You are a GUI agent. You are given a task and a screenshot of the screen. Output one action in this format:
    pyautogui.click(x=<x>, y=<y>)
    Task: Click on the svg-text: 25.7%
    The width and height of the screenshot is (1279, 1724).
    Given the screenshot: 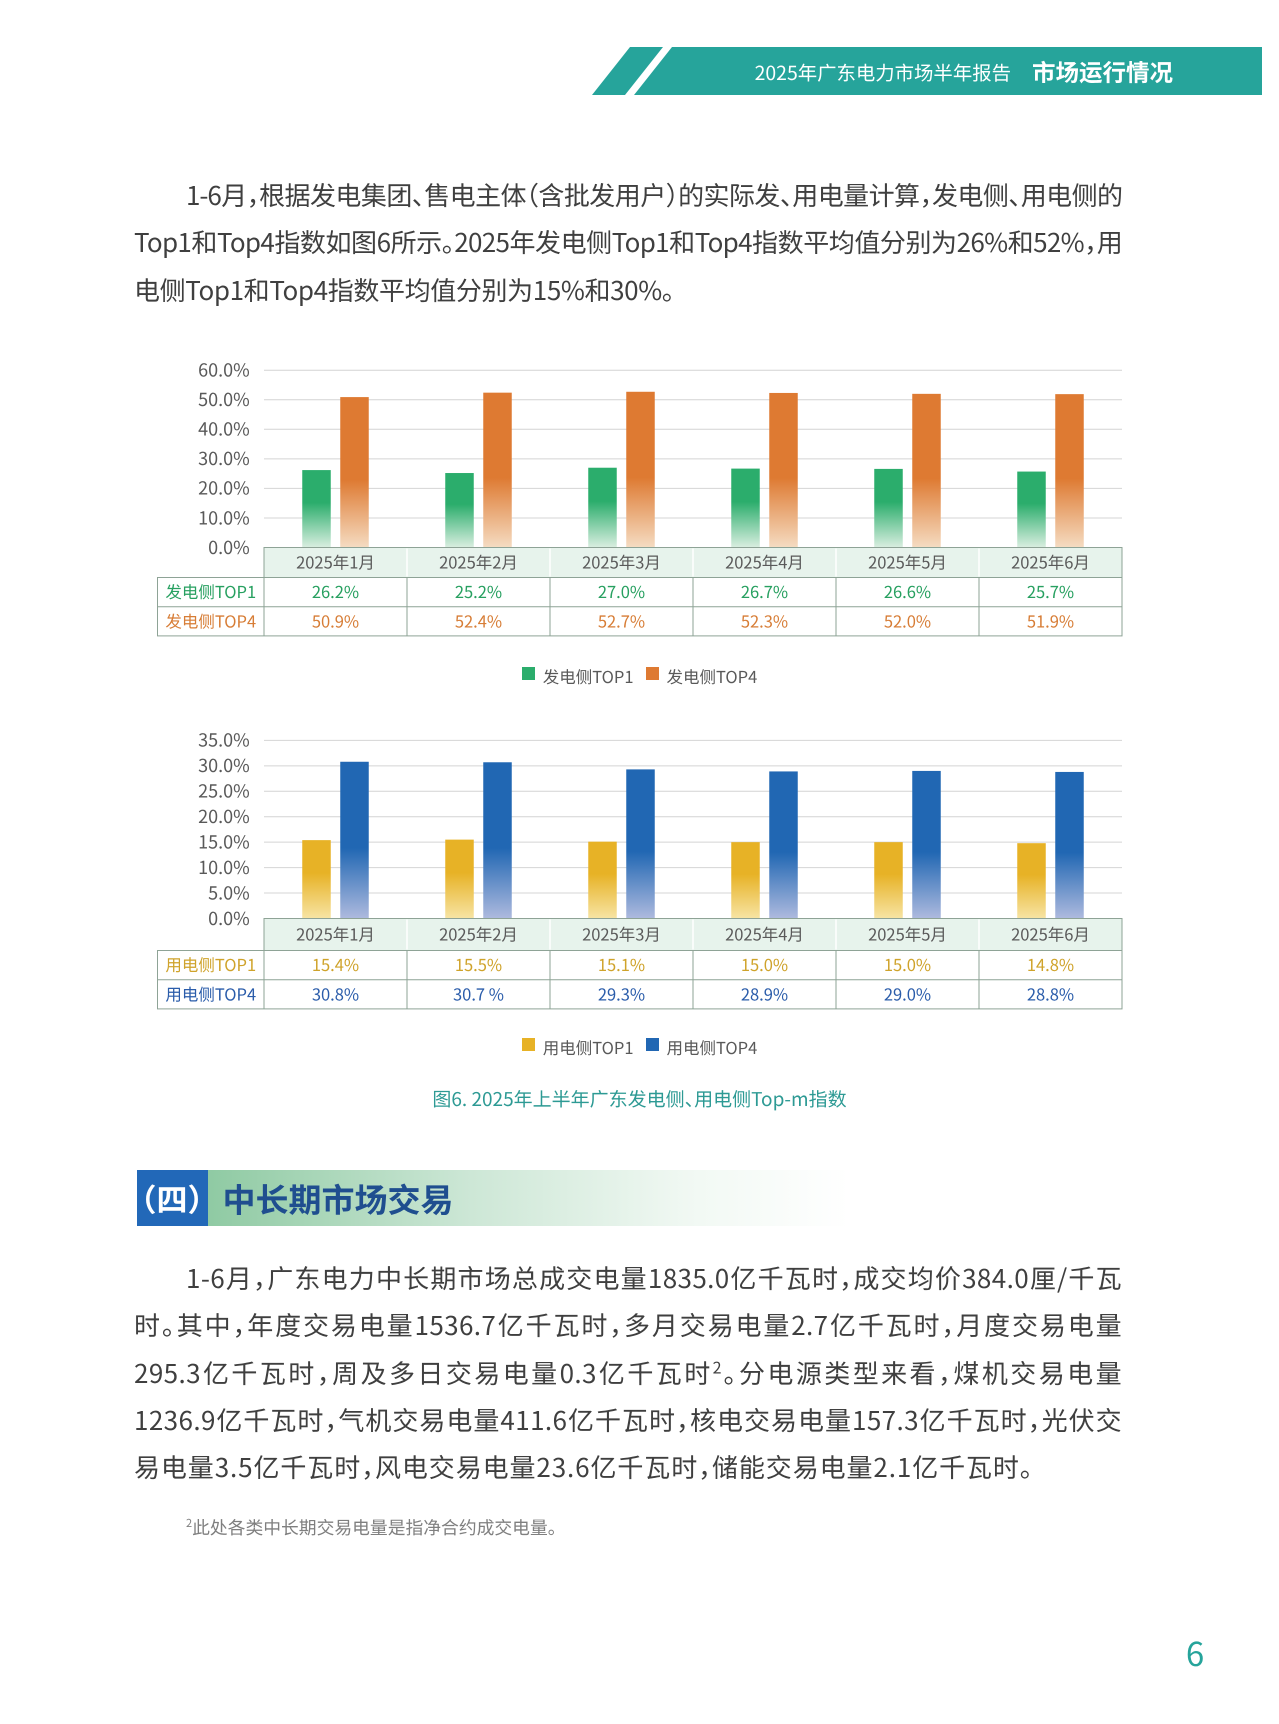 What is the action you would take?
    pyautogui.click(x=1050, y=591)
    